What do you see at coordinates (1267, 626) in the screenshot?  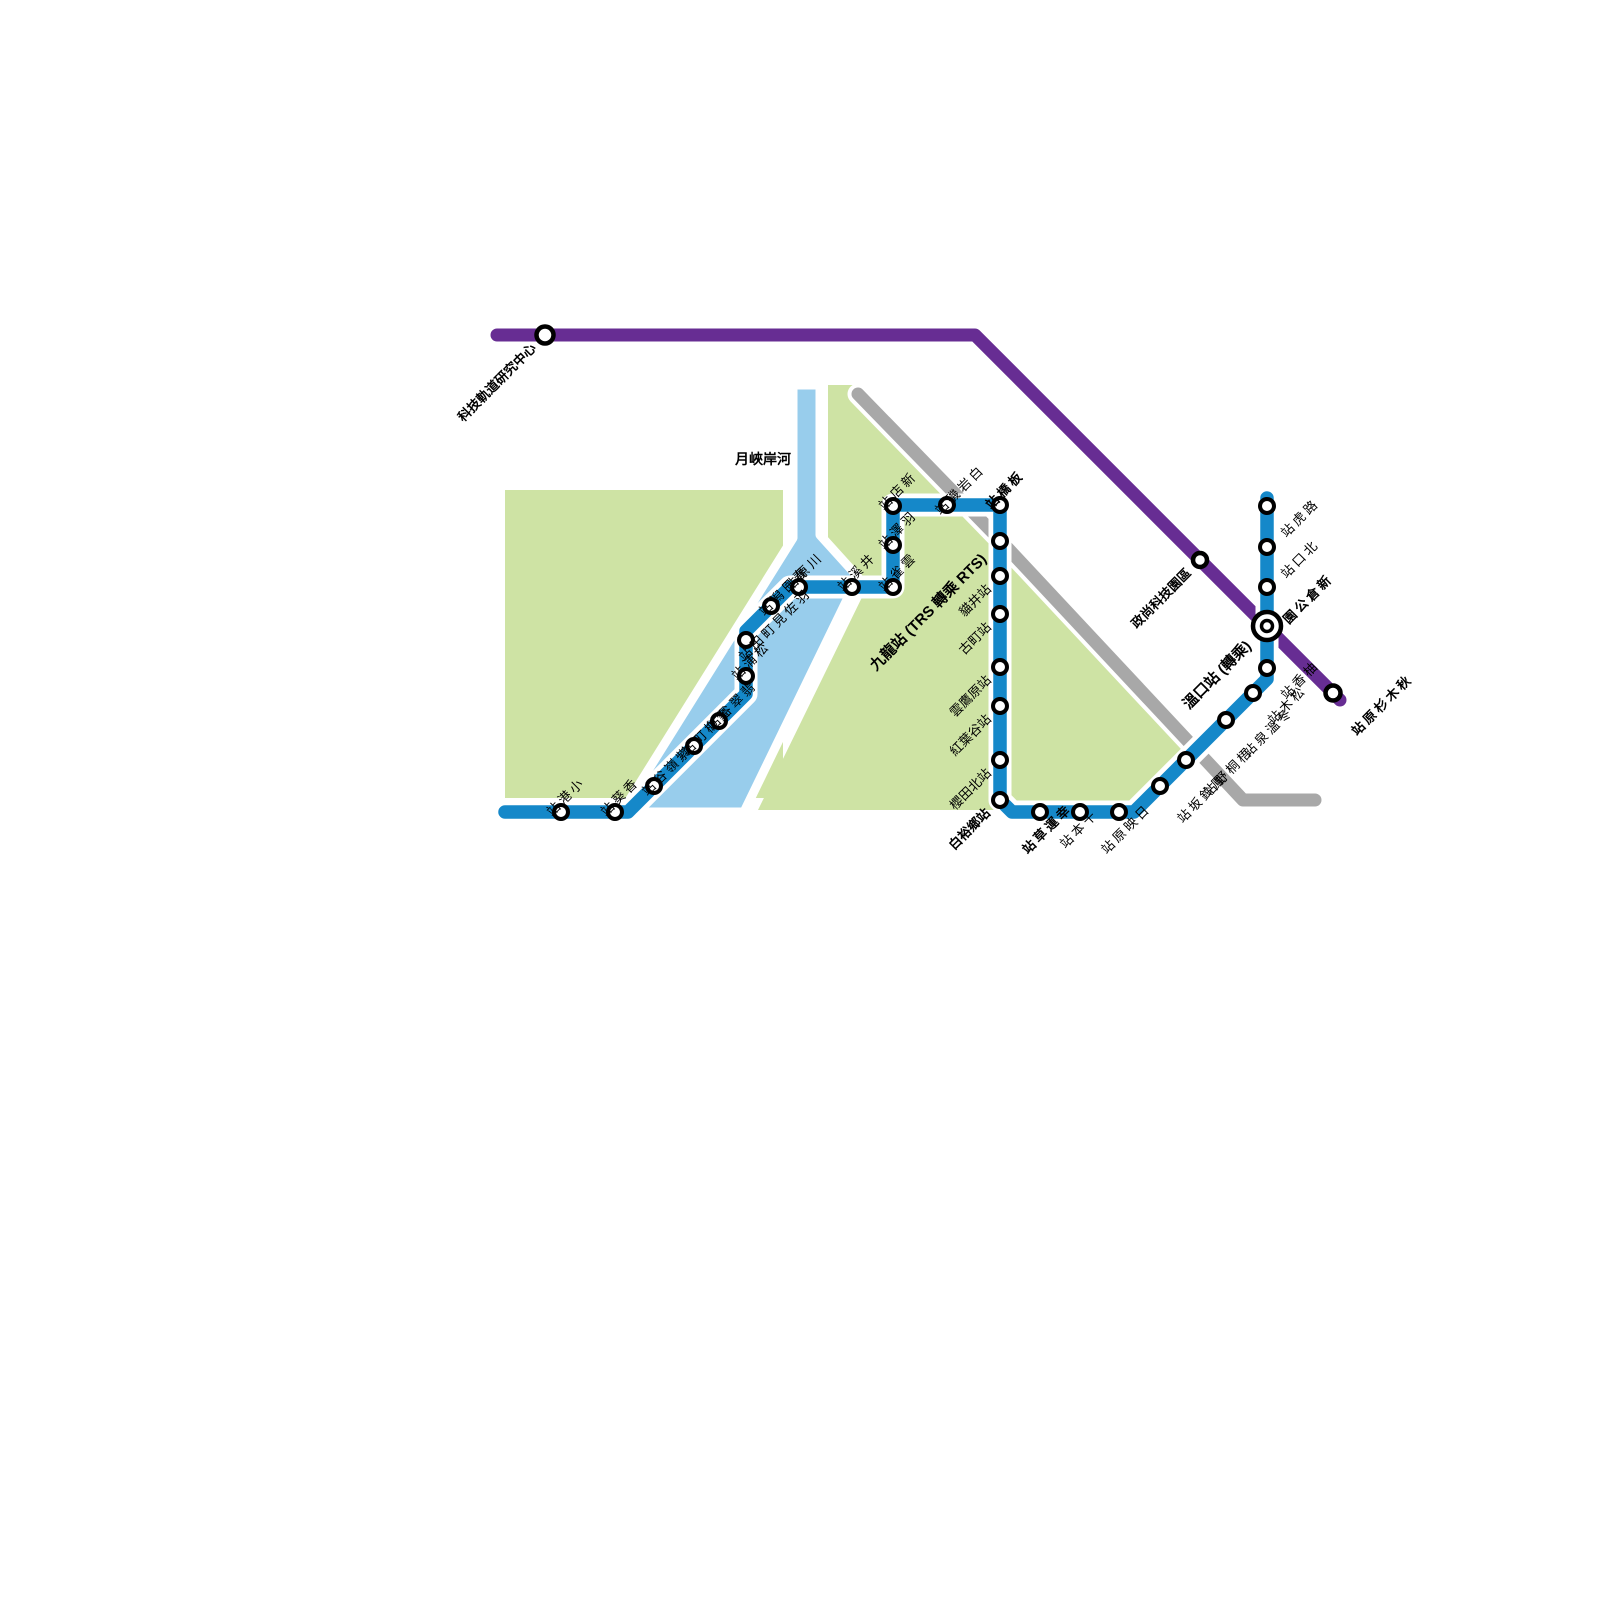 I see `interchange-marker` at bounding box center [1267, 626].